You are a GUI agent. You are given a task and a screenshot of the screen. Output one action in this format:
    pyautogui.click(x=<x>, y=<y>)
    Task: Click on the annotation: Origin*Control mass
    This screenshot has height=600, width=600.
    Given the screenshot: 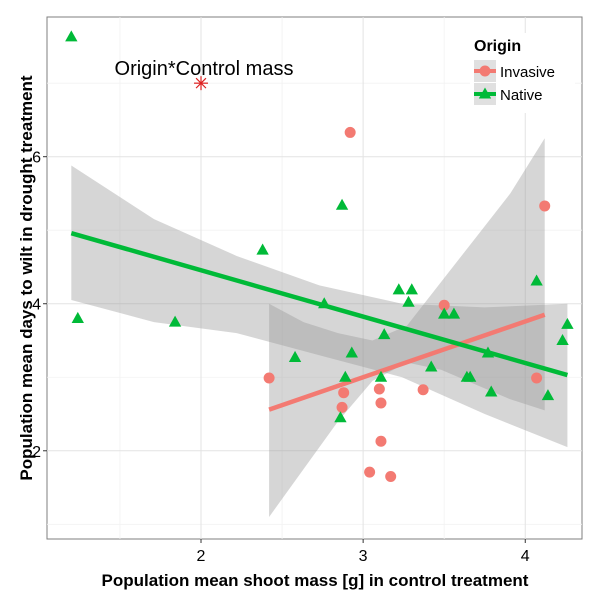 What is the action you would take?
    pyautogui.click(x=204, y=74)
    